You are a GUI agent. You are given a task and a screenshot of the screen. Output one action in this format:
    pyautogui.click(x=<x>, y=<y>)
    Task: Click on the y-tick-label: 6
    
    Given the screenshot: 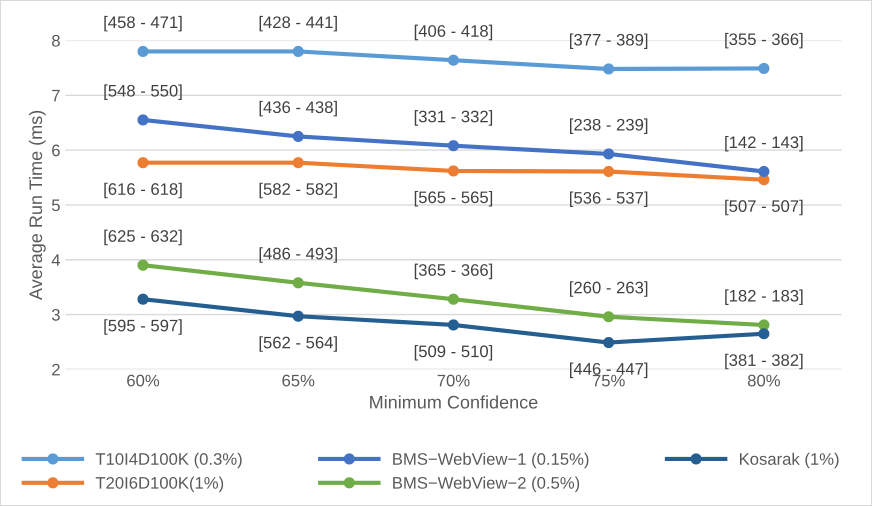 What is the action you would take?
    pyautogui.click(x=56, y=150)
    